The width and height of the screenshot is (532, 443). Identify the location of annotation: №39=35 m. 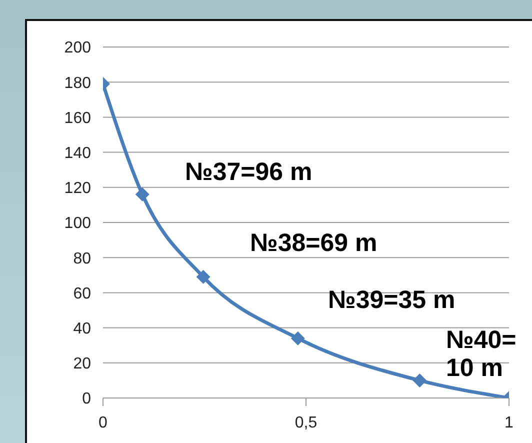
(392, 300).